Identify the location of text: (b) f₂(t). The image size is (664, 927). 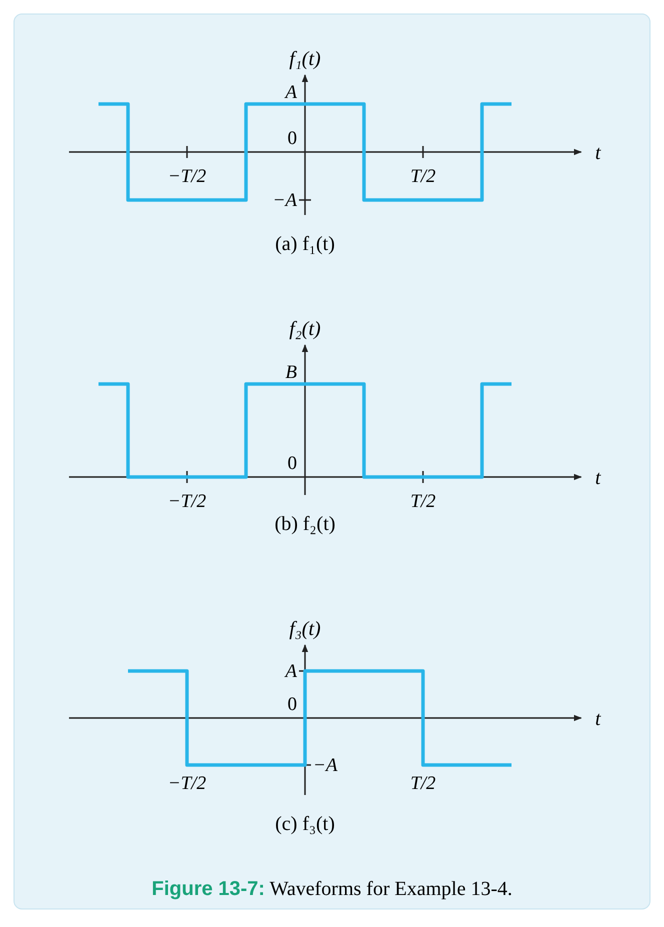
(305, 524).